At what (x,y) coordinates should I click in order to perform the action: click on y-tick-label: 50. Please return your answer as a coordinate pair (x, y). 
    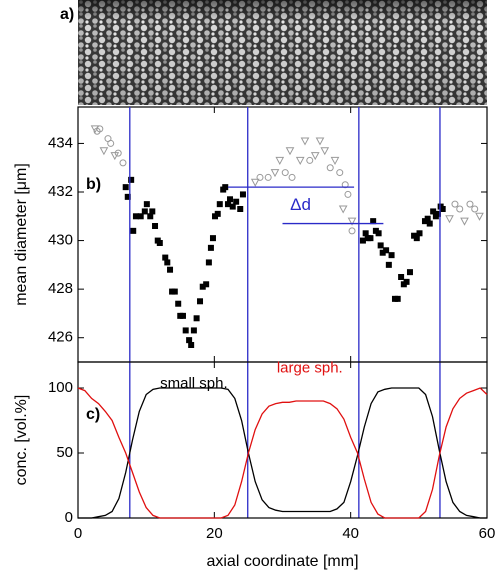
    Looking at the image, I should click on (64, 452).